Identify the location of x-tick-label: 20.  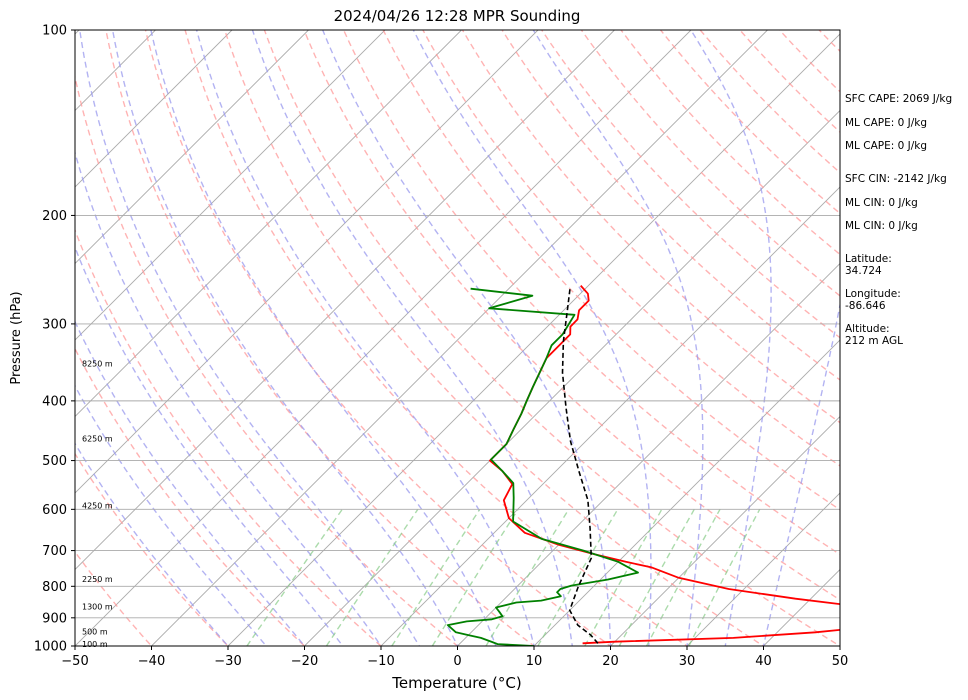
(610, 661).